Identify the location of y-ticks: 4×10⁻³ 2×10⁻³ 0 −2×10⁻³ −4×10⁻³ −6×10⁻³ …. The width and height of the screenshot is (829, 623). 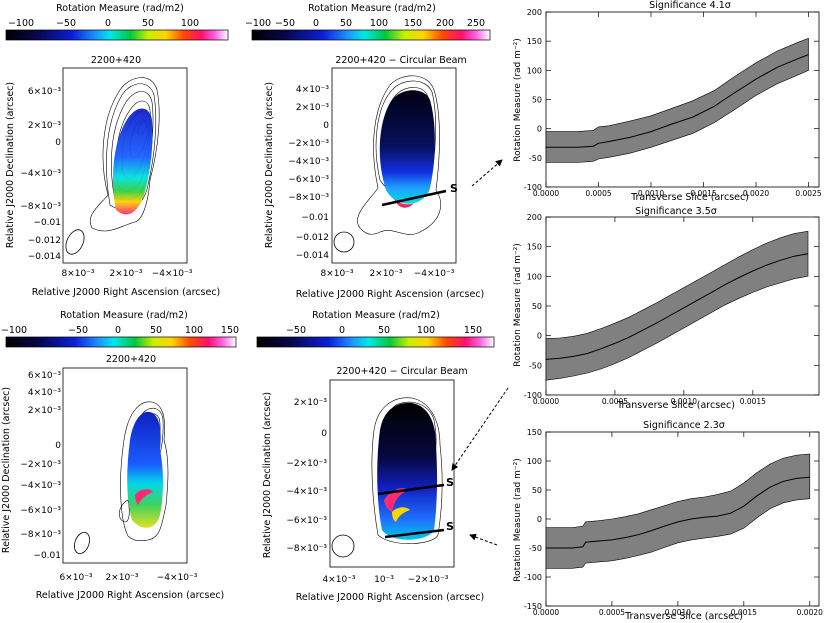
(308, 173).